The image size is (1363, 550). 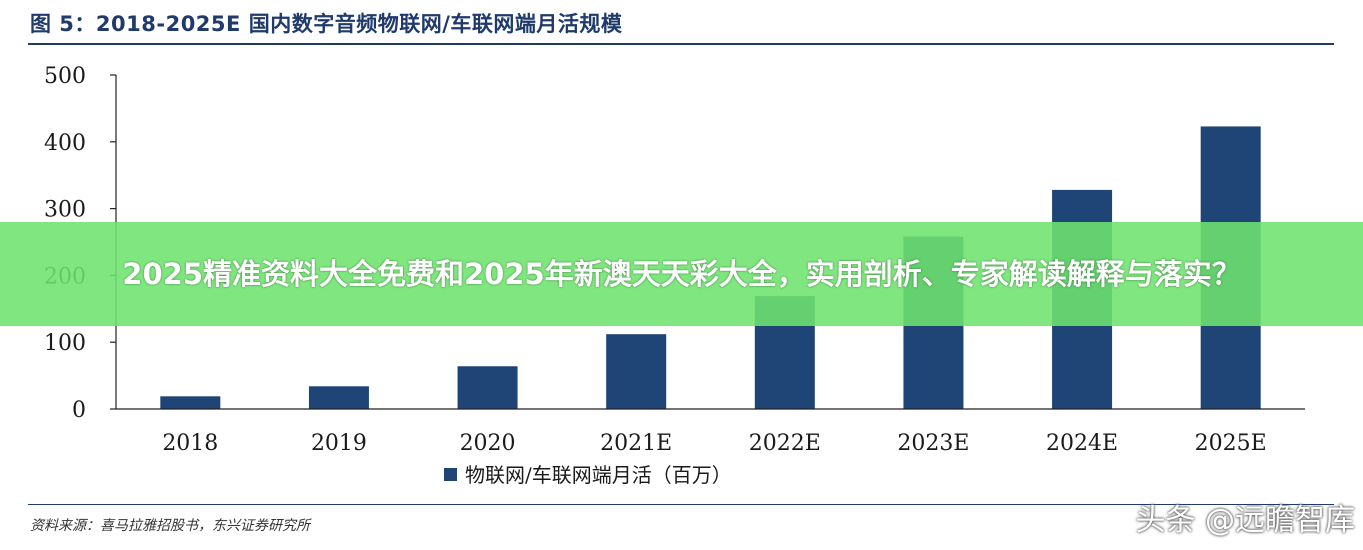 What do you see at coordinates (450, 474) in the screenshot?
I see `legend-swatch` at bounding box center [450, 474].